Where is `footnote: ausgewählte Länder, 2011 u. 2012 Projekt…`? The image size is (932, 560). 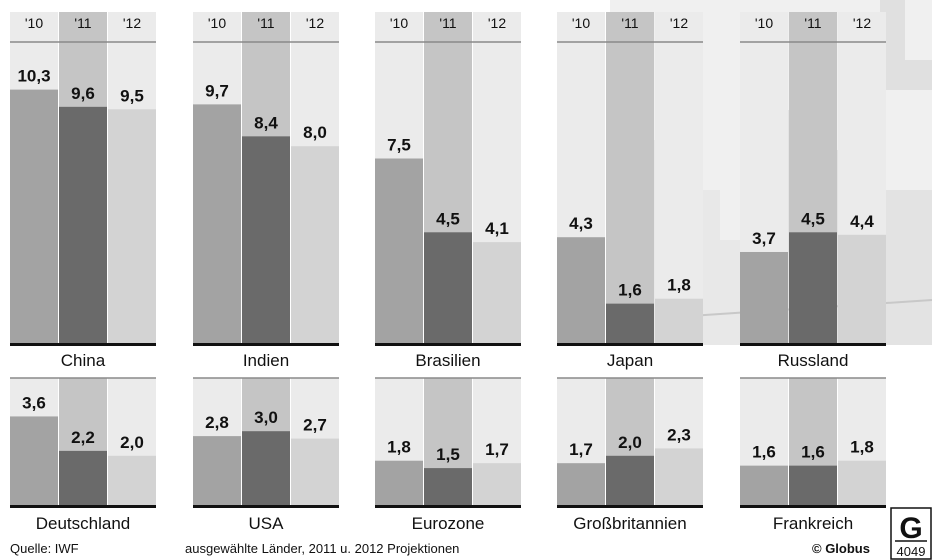
footnote: ausgewählte Länder, 2011 u. 2012 Projekt… is located at coordinates (322, 548).